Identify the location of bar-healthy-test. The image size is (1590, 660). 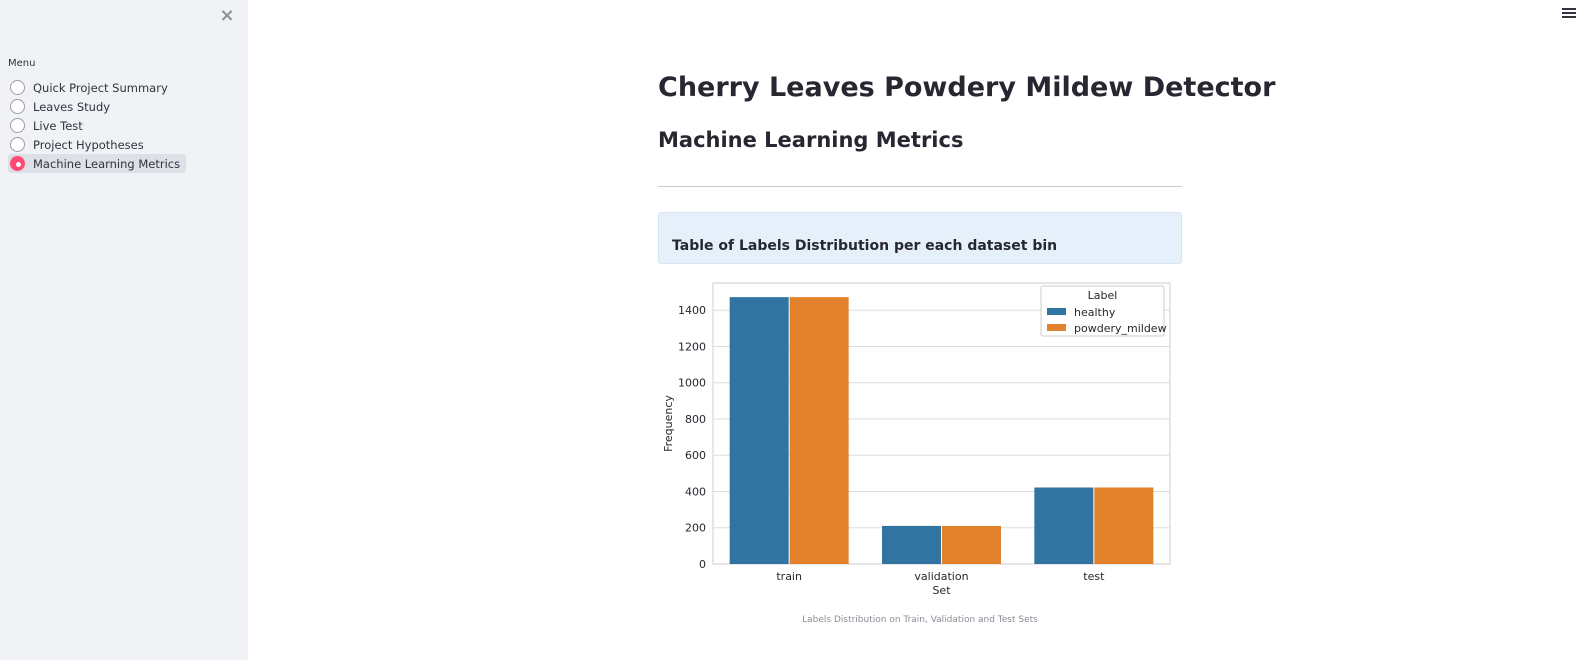
(1064, 525).